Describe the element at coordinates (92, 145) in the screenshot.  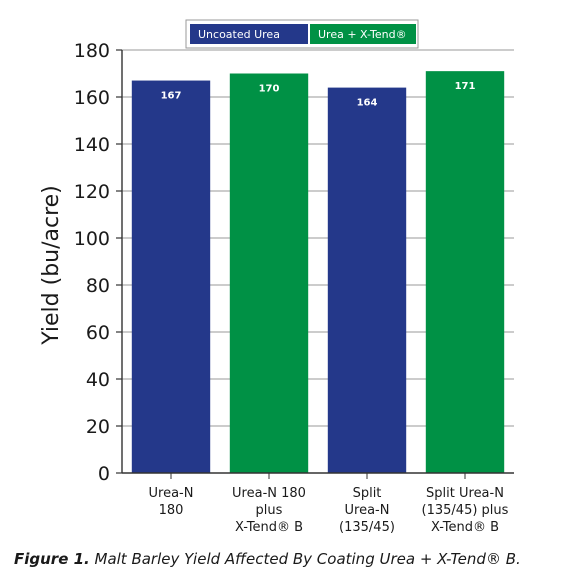
I see `y-tick-label: 140` at that location.